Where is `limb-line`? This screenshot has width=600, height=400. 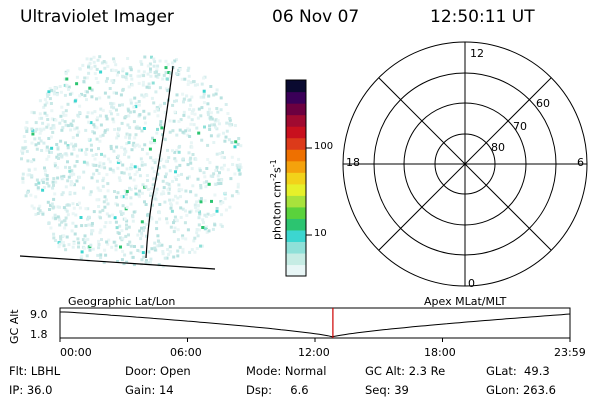 limb-line is located at coordinates (117, 262).